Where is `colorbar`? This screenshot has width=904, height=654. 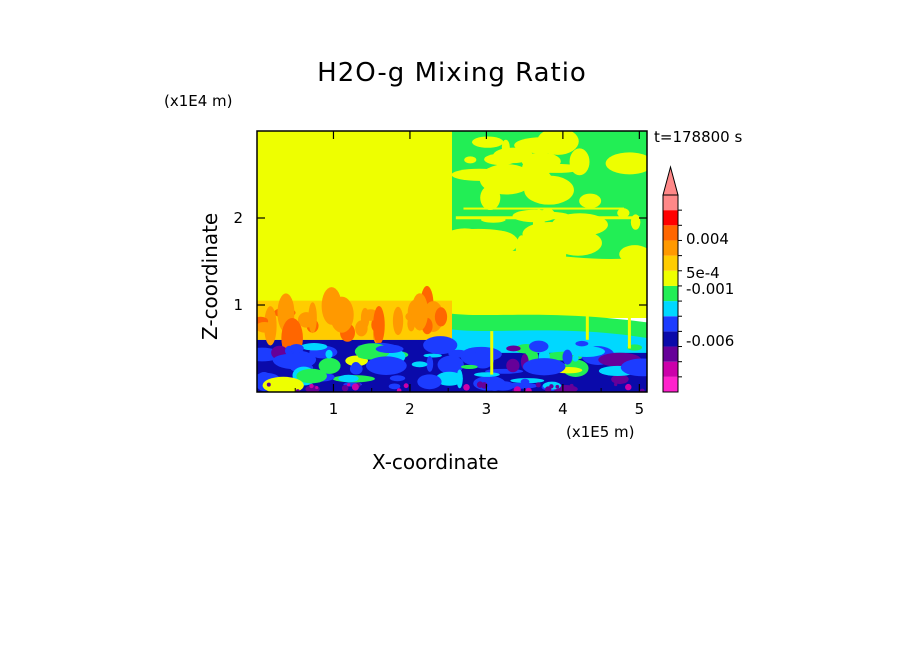
colorbar is located at coordinates (672, 279).